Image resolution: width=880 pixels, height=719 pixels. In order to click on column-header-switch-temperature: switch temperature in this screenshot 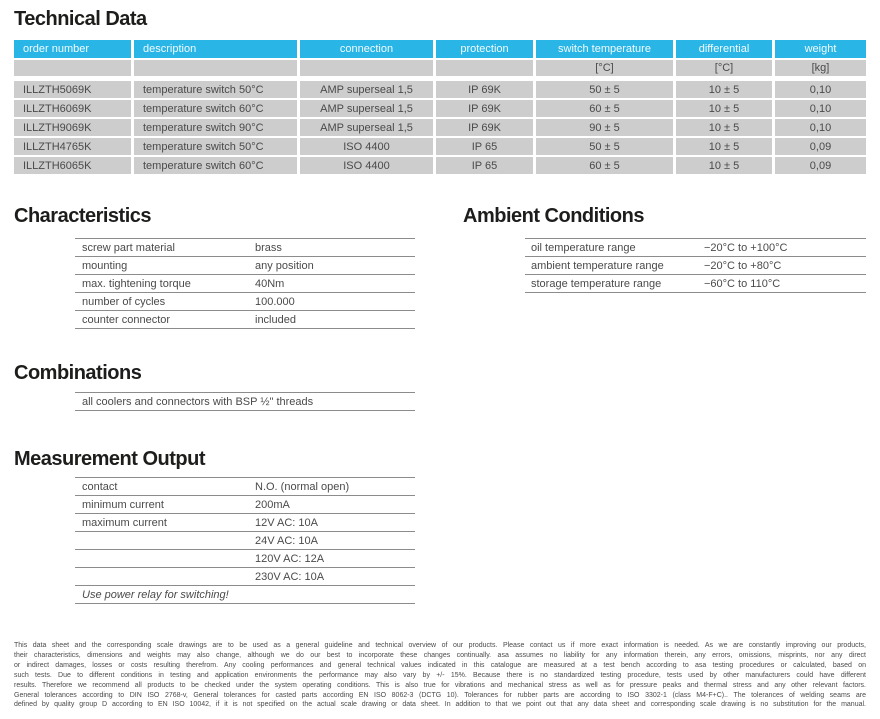, I will do `click(604, 49)`.